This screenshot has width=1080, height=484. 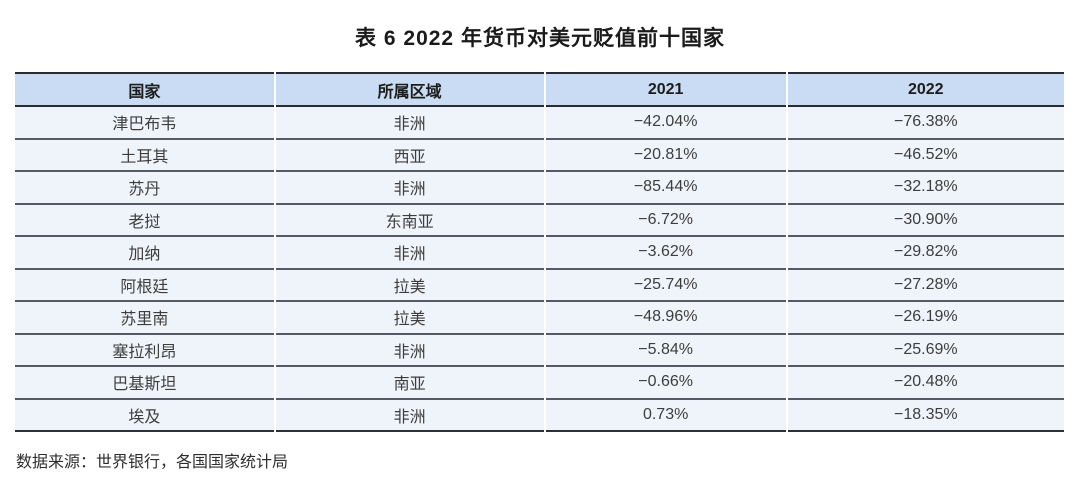 I want to click on value-2021-cell: −20.81%, so click(x=665, y=155).